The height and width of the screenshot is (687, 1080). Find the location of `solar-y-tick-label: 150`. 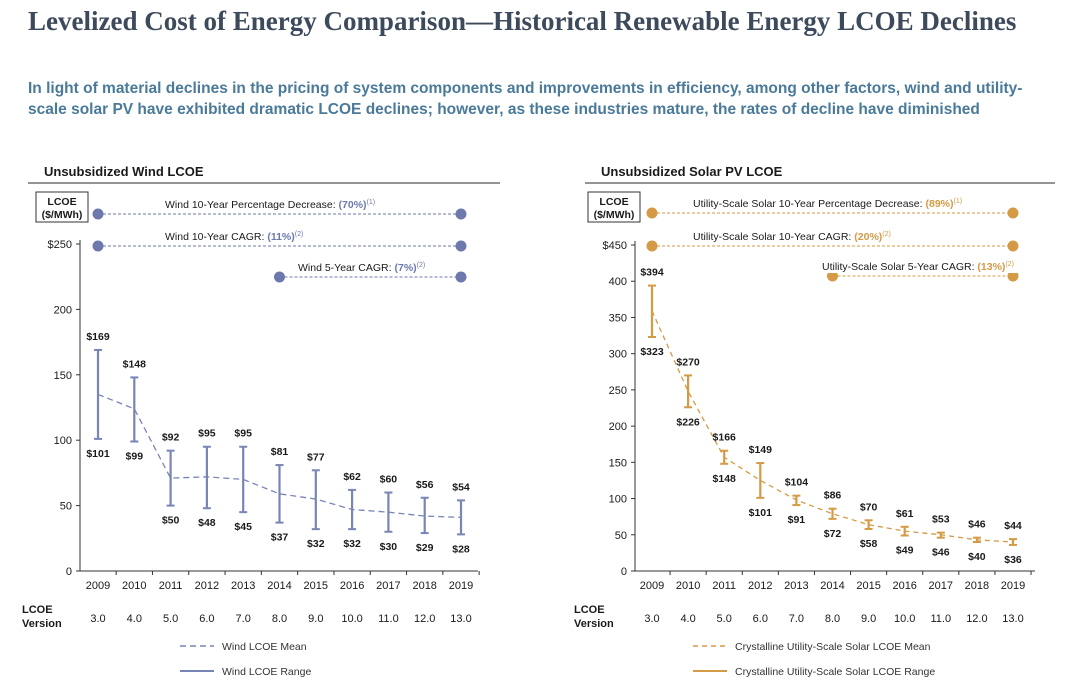

solar-y-tick-label: 150 is located at coordinates (618, 463).